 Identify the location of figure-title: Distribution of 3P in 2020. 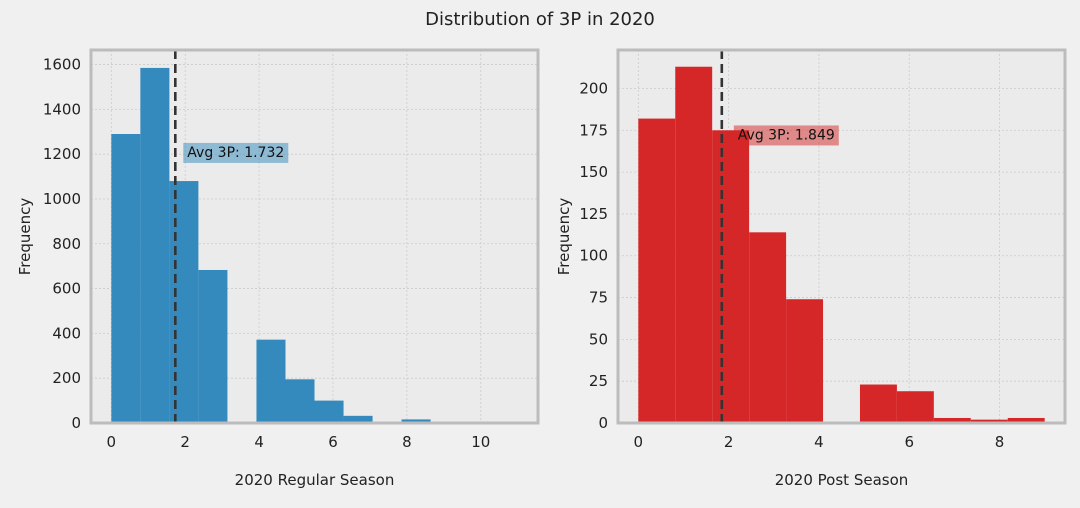
(540, 19).